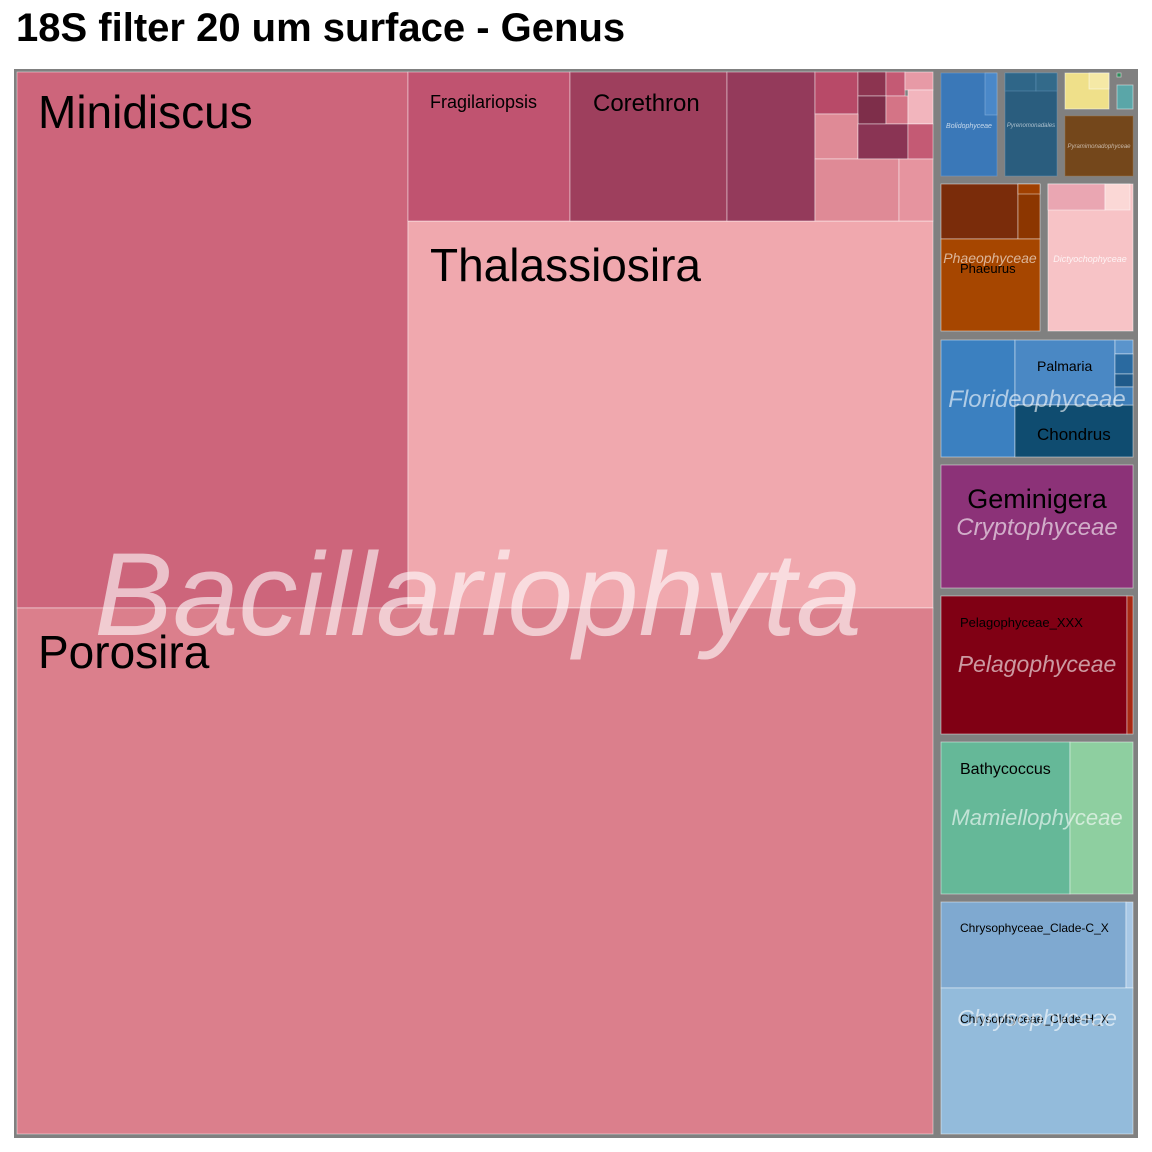 This screenshot has width=1152, height=1152. I want to click on tile-phaeophyceae-sub2, so click(1029, 189).